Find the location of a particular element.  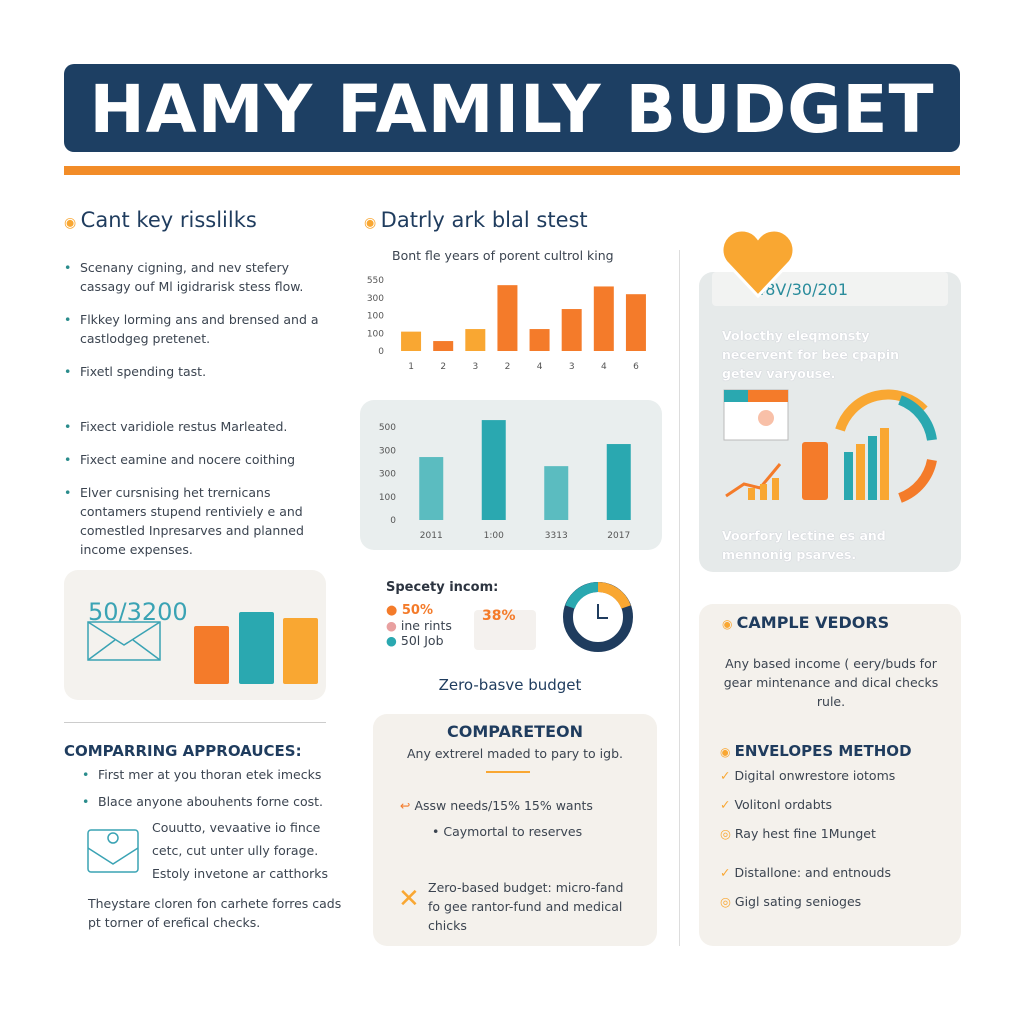

x-tick-label: 1 is located at coordinates (411, 367).